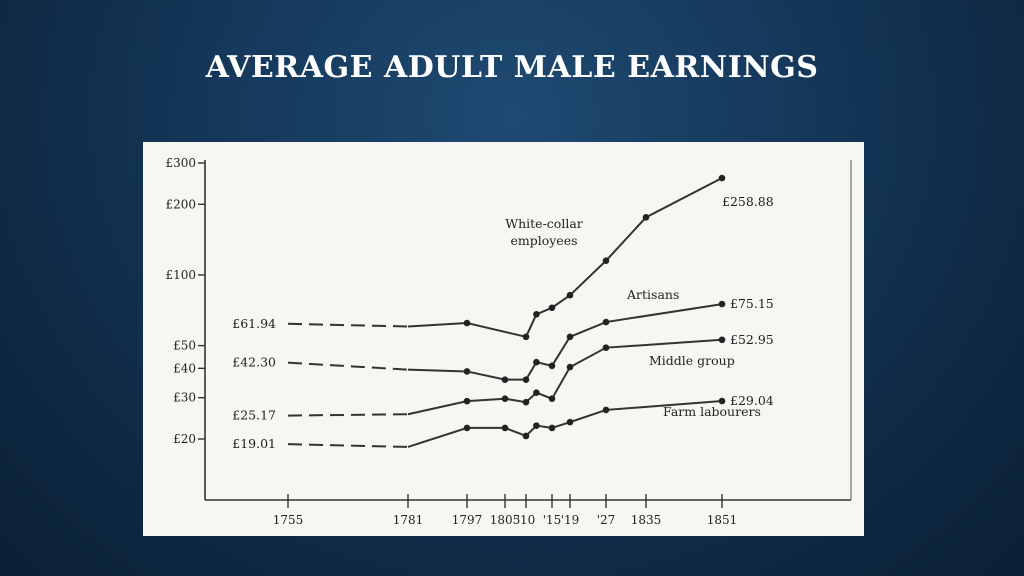 The height and width of the screenshot is (576, 1024). I want to click on series-name-label: Middle group, so click(692, 360).